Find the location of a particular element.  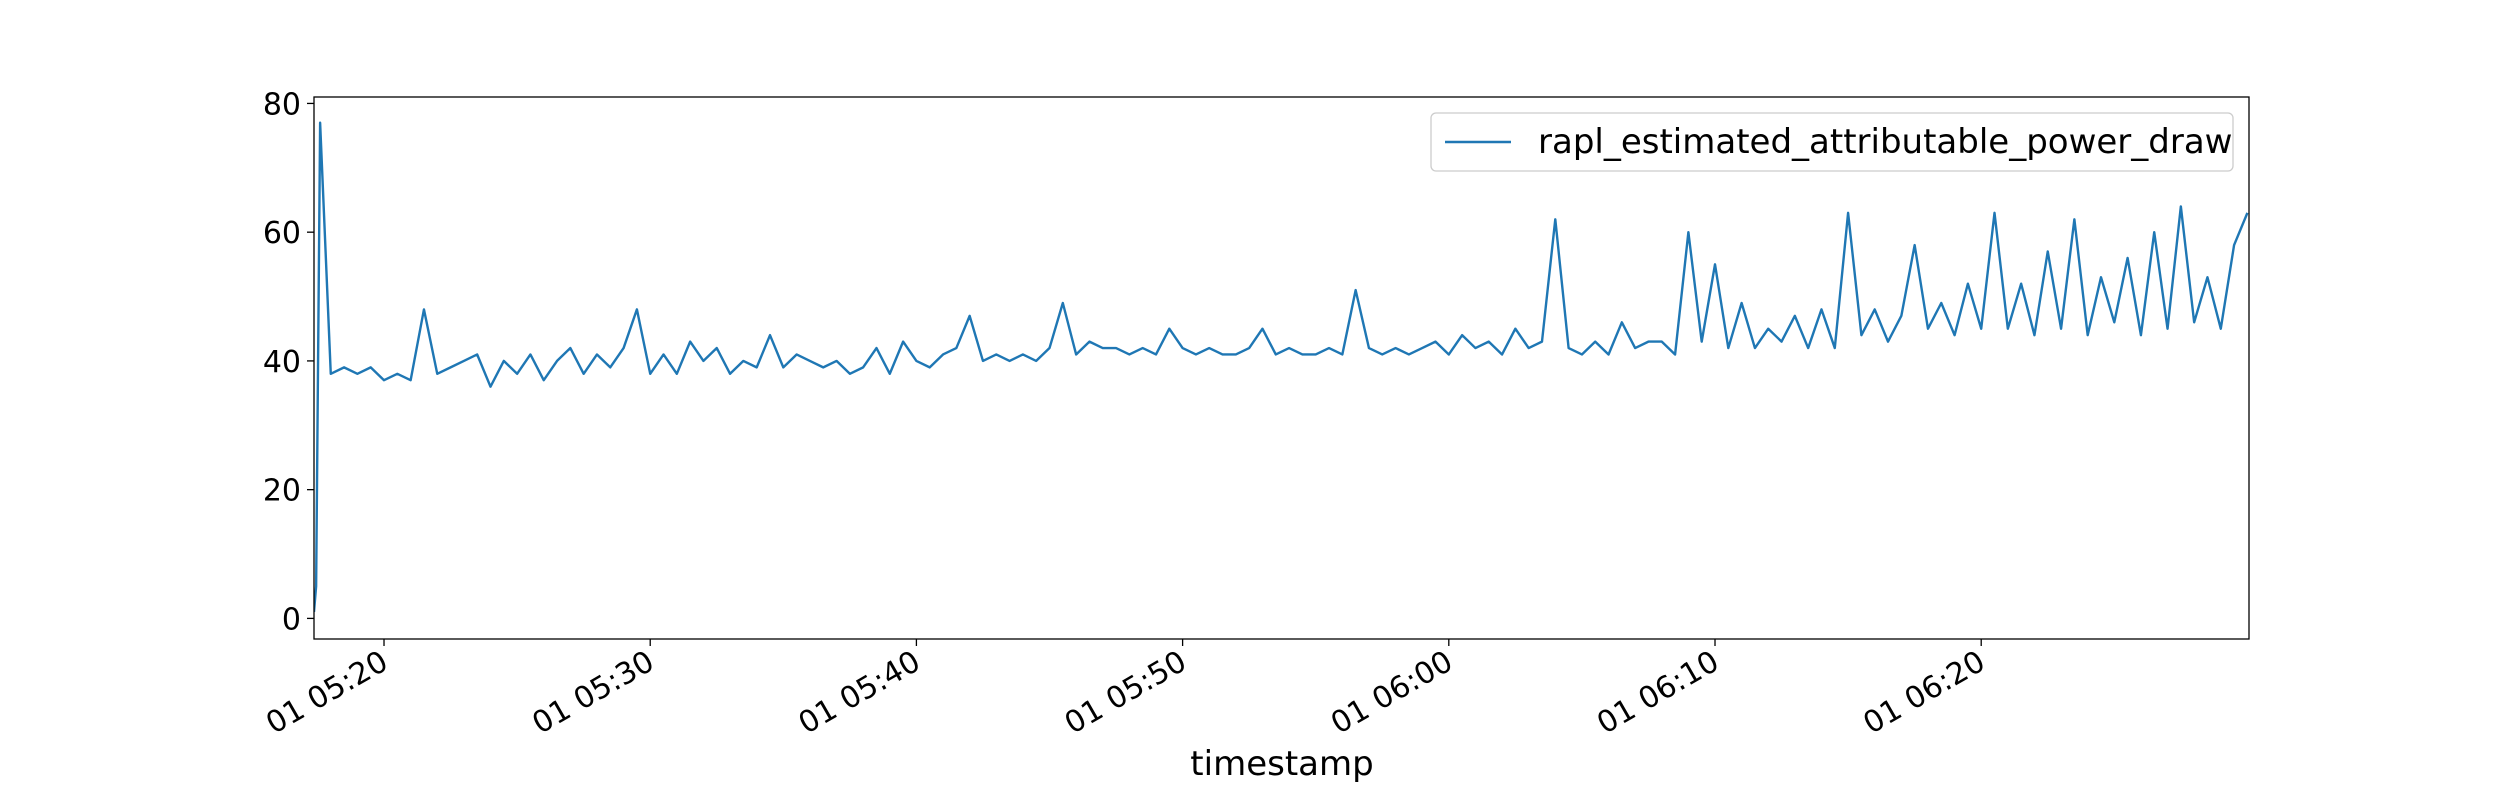

legend-label: rapl_estimated_attributable_power_draw is located at coordinates (1885, 142).